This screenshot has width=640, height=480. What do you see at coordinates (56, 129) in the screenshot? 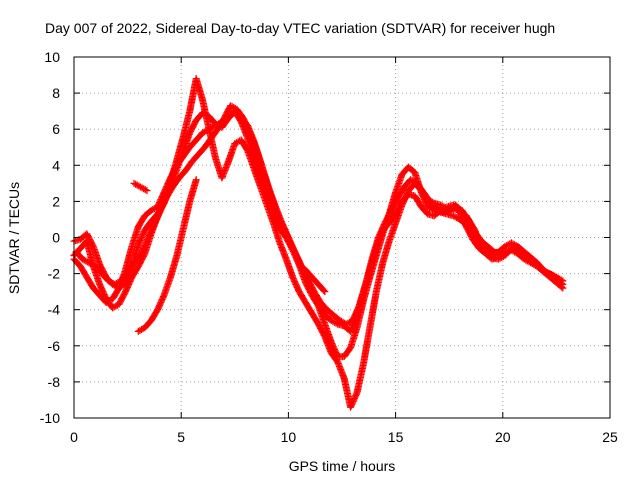
I see `y-tick-label: 6` at bounding box center [56, 129].